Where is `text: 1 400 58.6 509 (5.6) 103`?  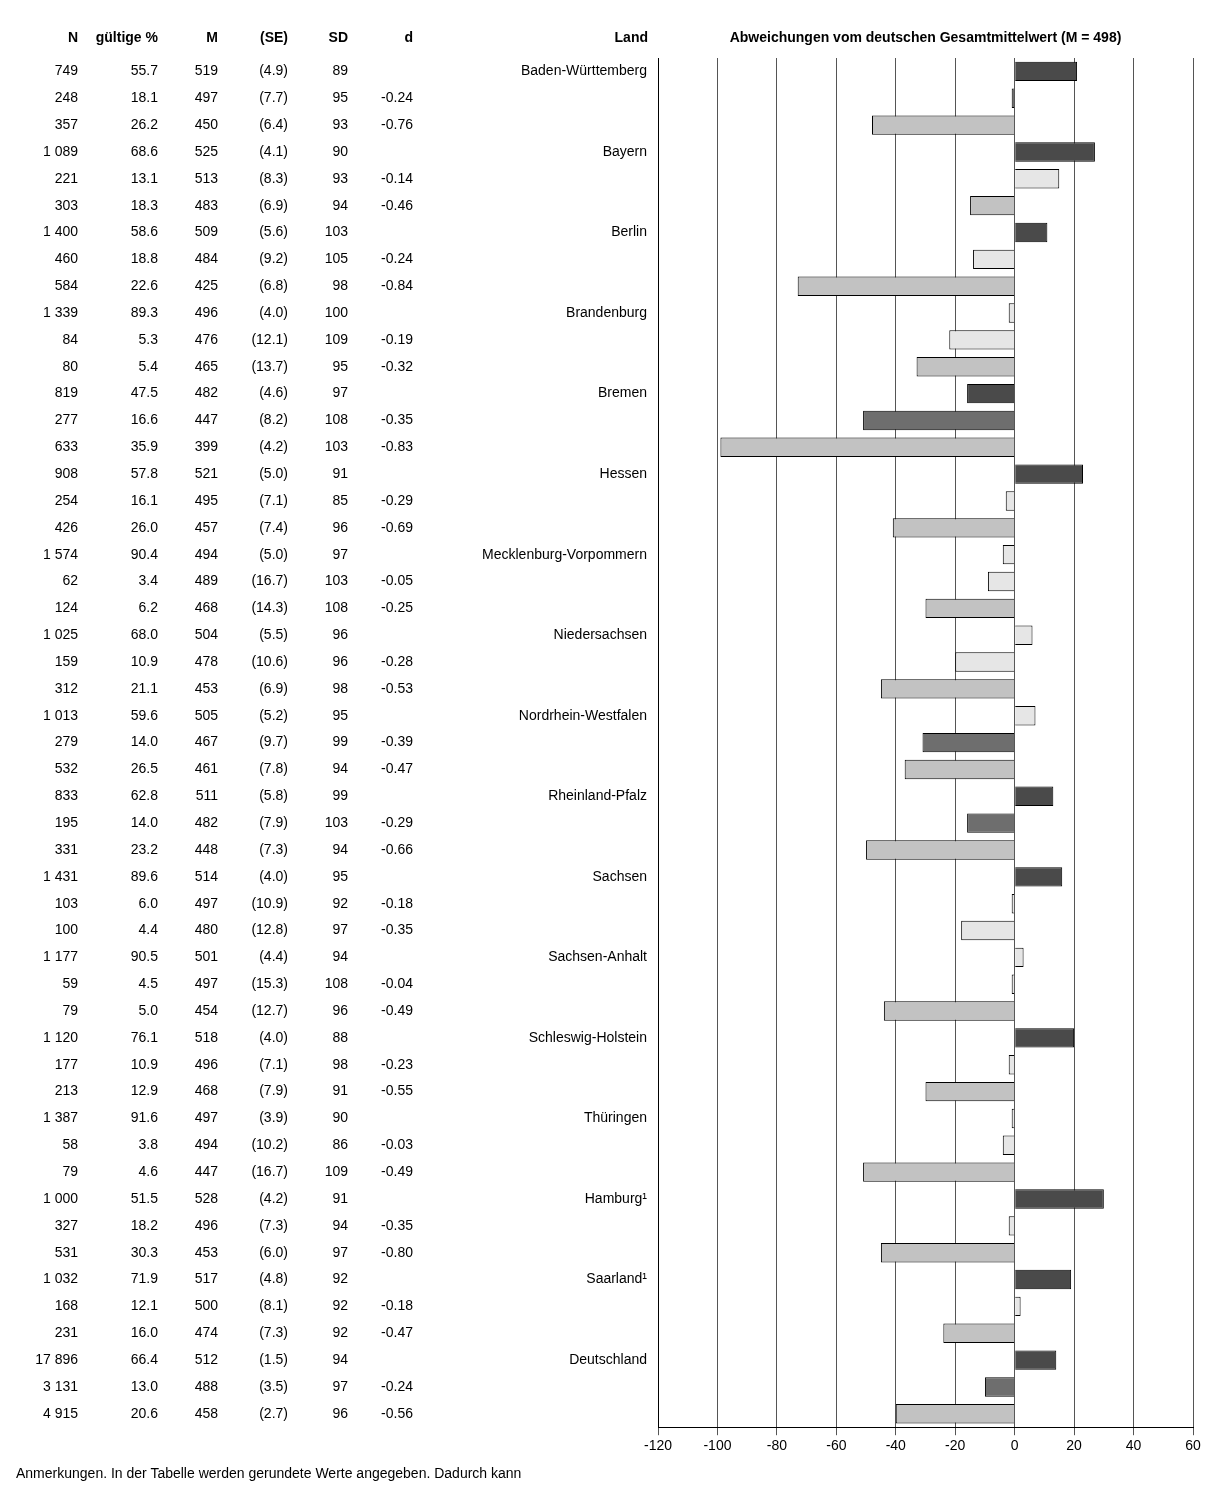
text: 1 400 58.6 509 (5.6) 103 is located at coordinates (195, 231).